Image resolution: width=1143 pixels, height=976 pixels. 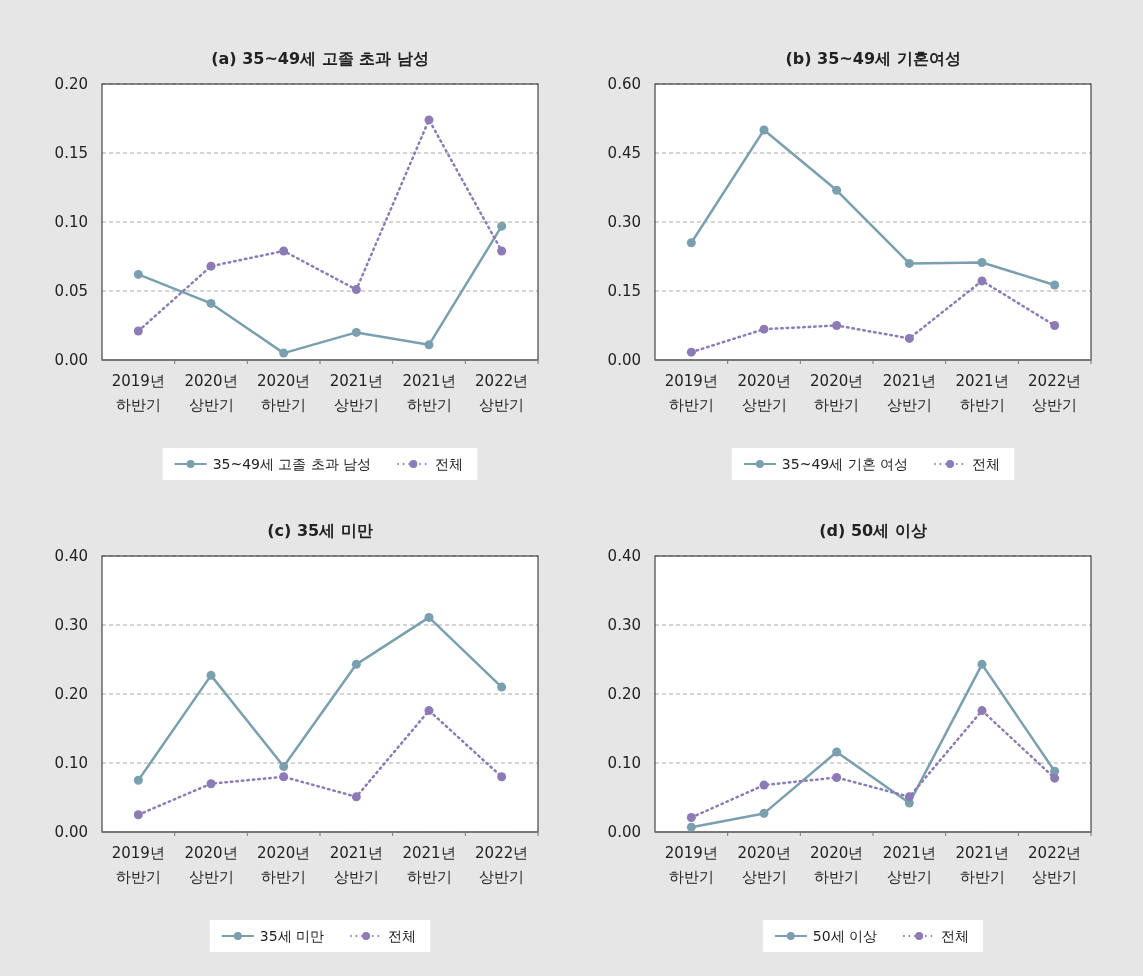 What do you see at coordinates (71, 291) in the screenshot?
I see `y-tick-label: 0.05` at bounding box center [71, 291].